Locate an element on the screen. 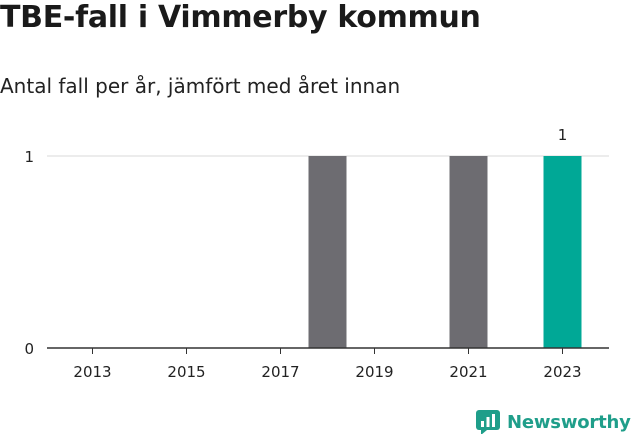  x-tick-label: 2013 is located at coordinates (92, 372).